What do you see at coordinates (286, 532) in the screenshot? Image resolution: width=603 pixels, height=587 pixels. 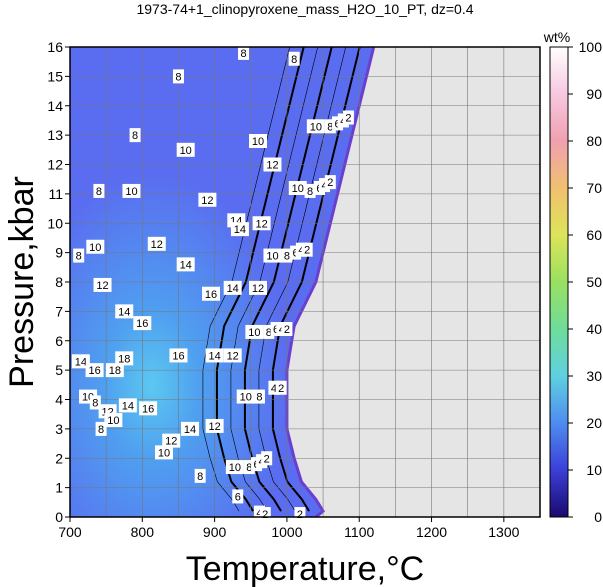 I see `x-tick-label: 1000` at bounding box center [286, 532].